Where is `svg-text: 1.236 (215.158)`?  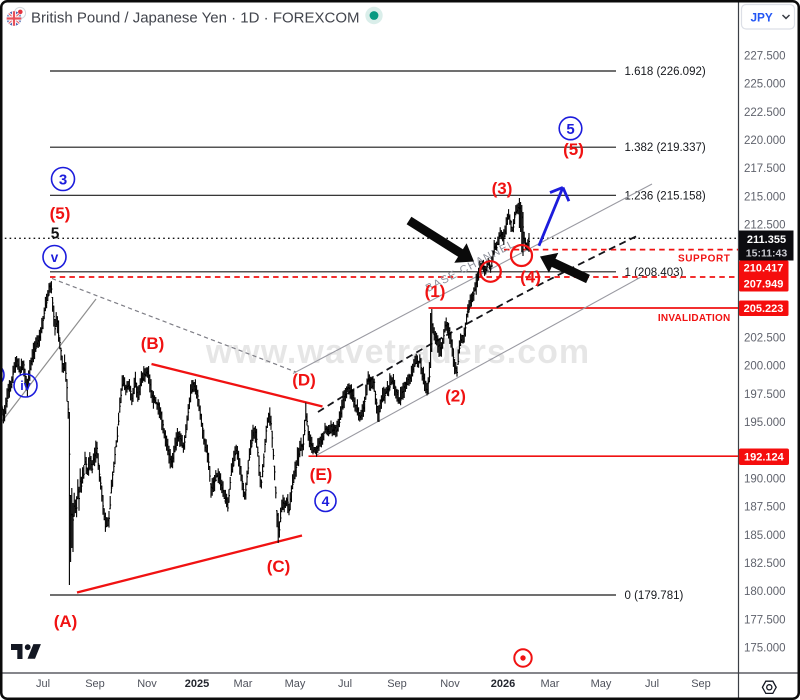 svg-text: 1.236 (215.158) is located at coordinates (665, 196).